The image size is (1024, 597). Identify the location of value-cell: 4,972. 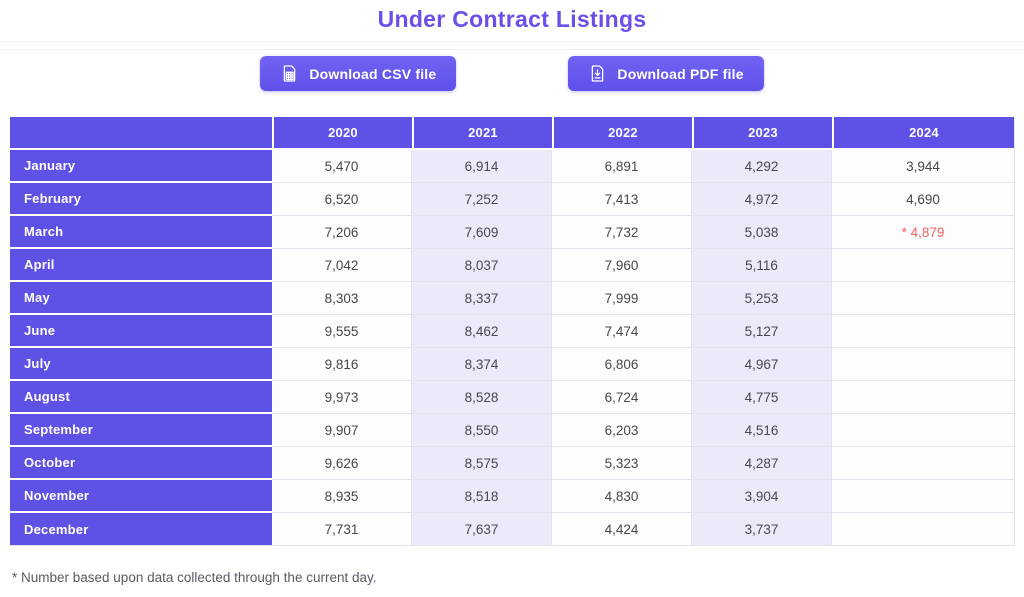
(762, 199).